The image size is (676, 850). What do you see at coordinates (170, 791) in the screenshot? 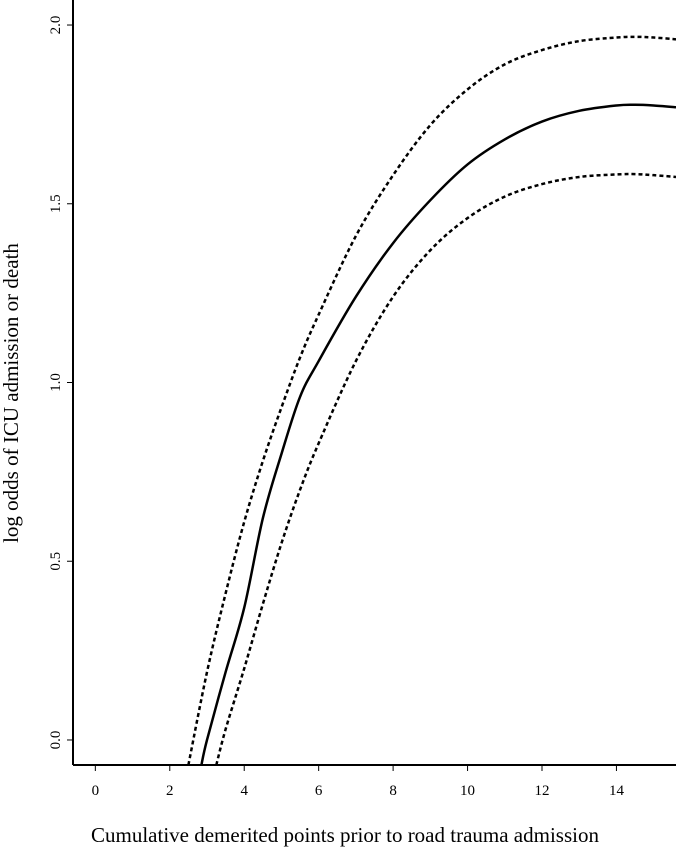
I see `x-tick-label: 2` at bounding box center [170, 791].